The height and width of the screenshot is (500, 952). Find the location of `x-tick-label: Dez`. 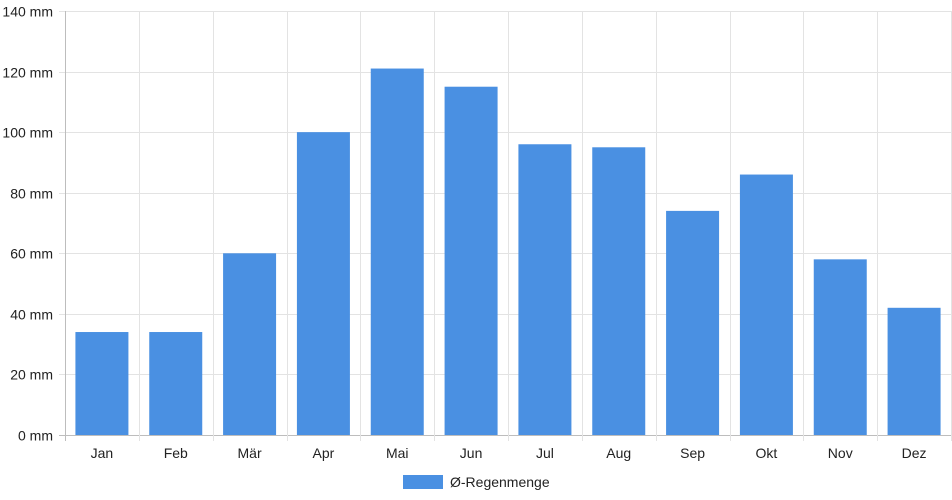

x-tick-label: Dez is located at coordinates (914, 453).